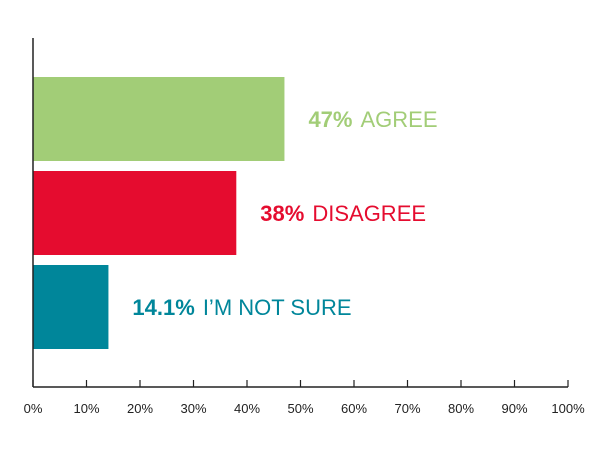 Image resolution: width=600 pixels, height=450 pixels. What do you see at coordinates (369, 213) in the screenshot?
I see `data-label-category: DISAGREE` at bounding box center [369, 213].